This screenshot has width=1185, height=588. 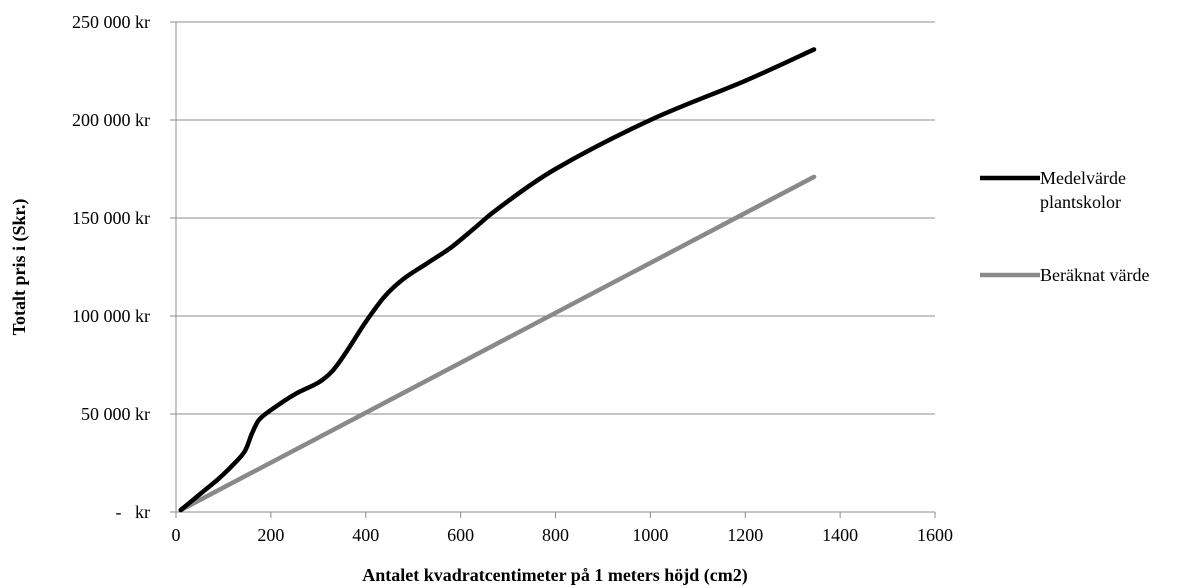 What do you see at coordinates (19, 267) in the screenshot?
I see `y-axis-title: Totalt pris i (Skr.)` at bounding box center [19, 267].